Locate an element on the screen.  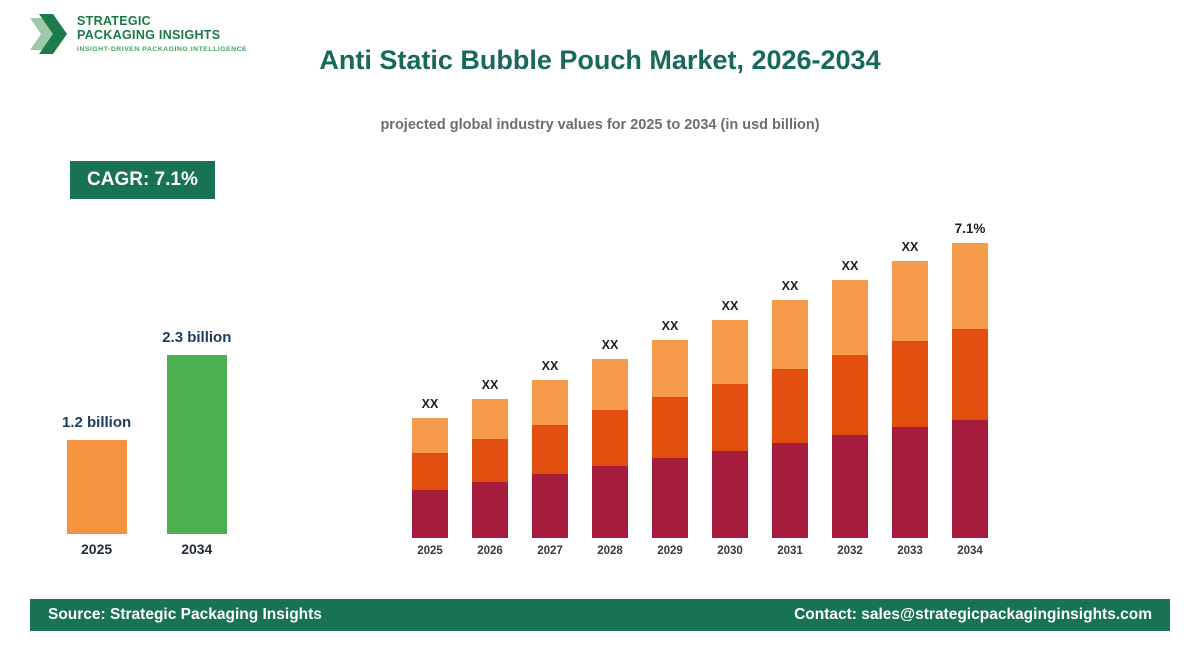
stacked-bar-label: 7.1% is located at coordinates (970, 228).